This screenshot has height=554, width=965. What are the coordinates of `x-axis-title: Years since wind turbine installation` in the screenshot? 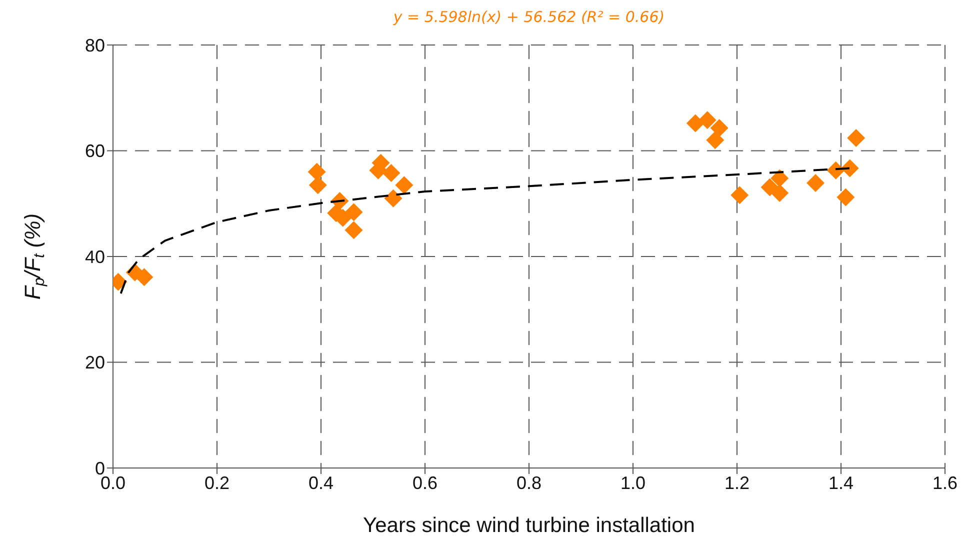 It's located at (529, 525).